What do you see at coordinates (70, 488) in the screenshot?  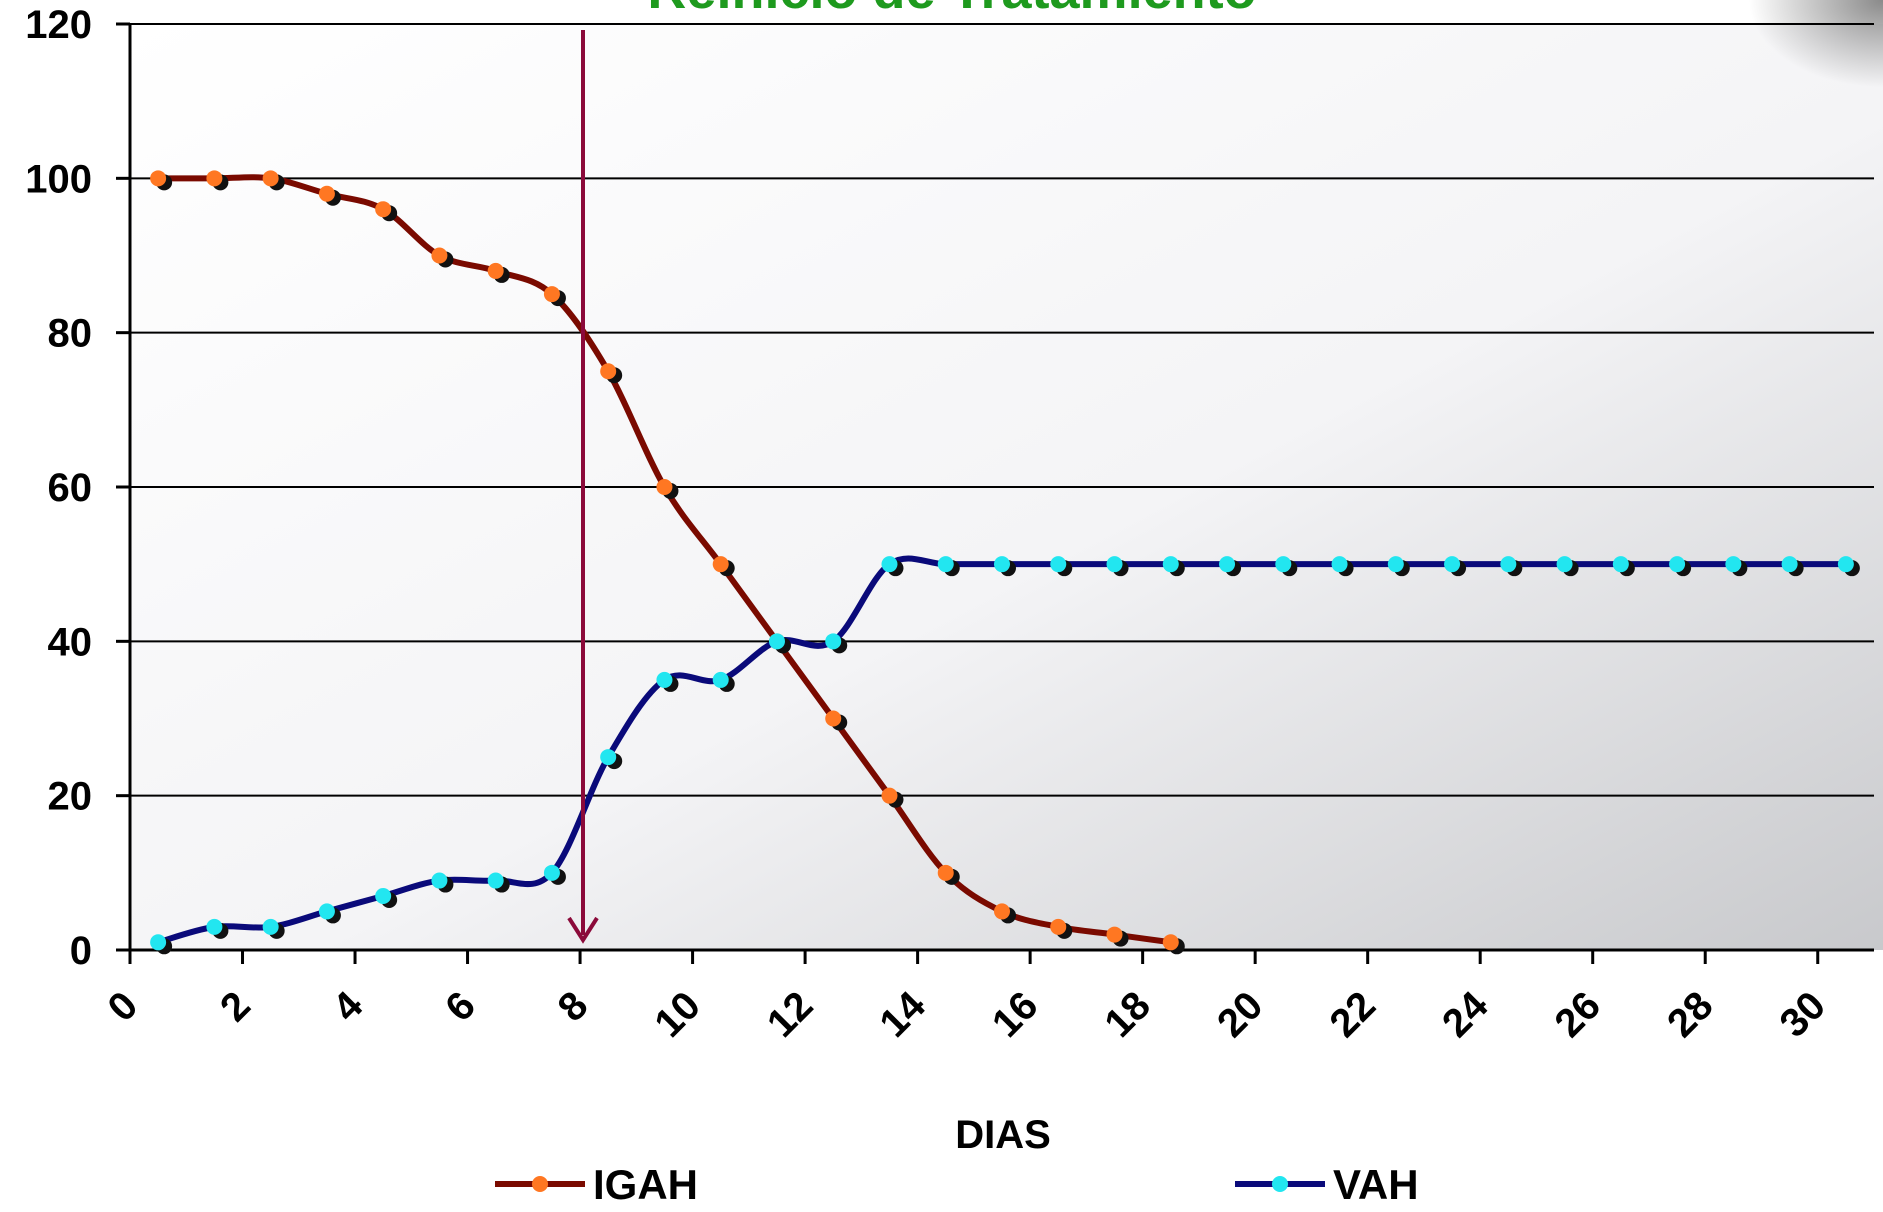 I see `y-tick-label: 60` at bounding box center [70, 488].